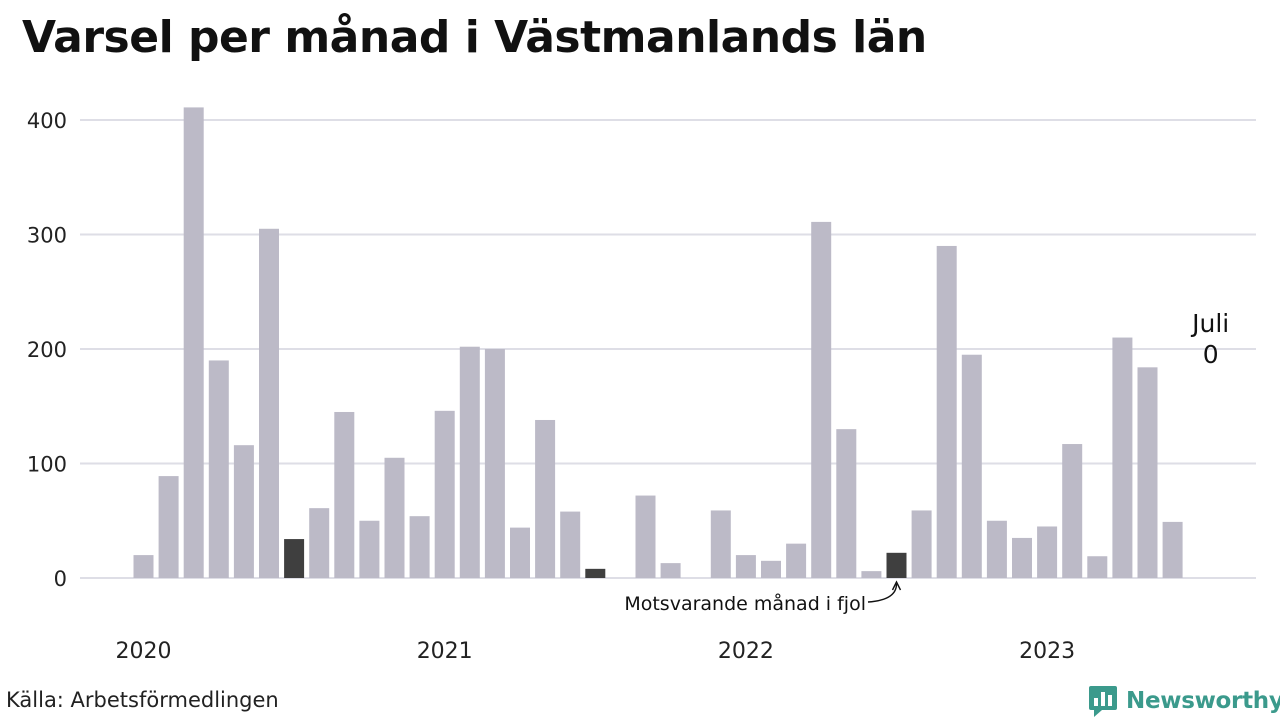  Describe the element at coordinates (47, 465) in the screenshot. I see `y-tick-label: 100` at that location.